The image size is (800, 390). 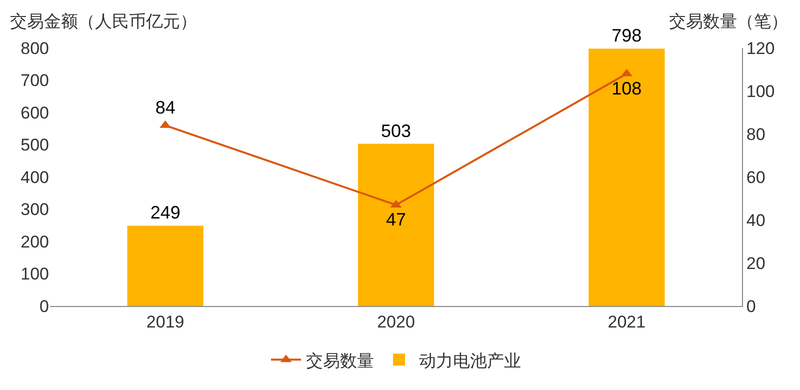 What do you see at coordinates (756, 220) in the screenshot?
I see `y2-tick-label: 40` at bounding box center [756, 220].